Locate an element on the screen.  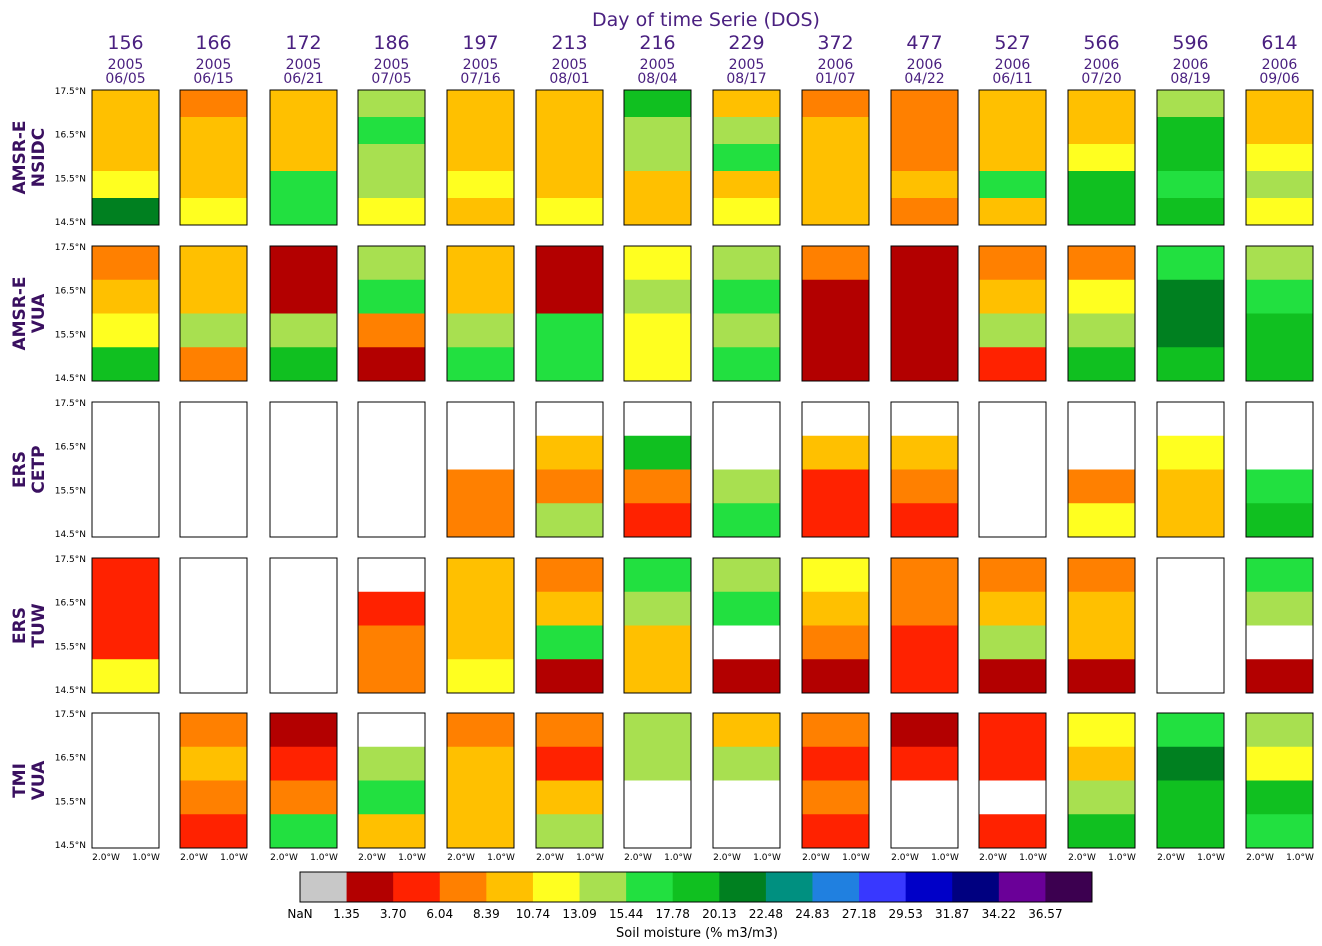
column-date: 06/21 is located at coordinates (303, 79).